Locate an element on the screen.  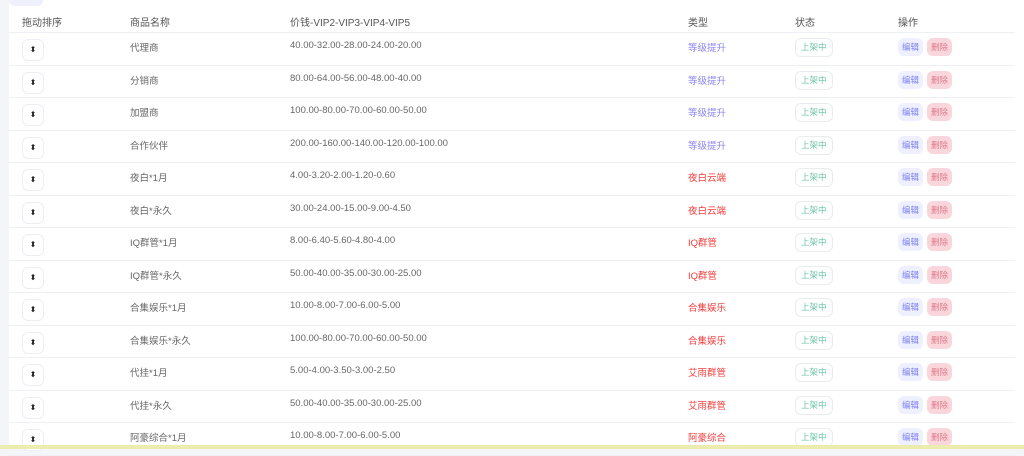
bottom-bar is located at coordinates (512, 447).